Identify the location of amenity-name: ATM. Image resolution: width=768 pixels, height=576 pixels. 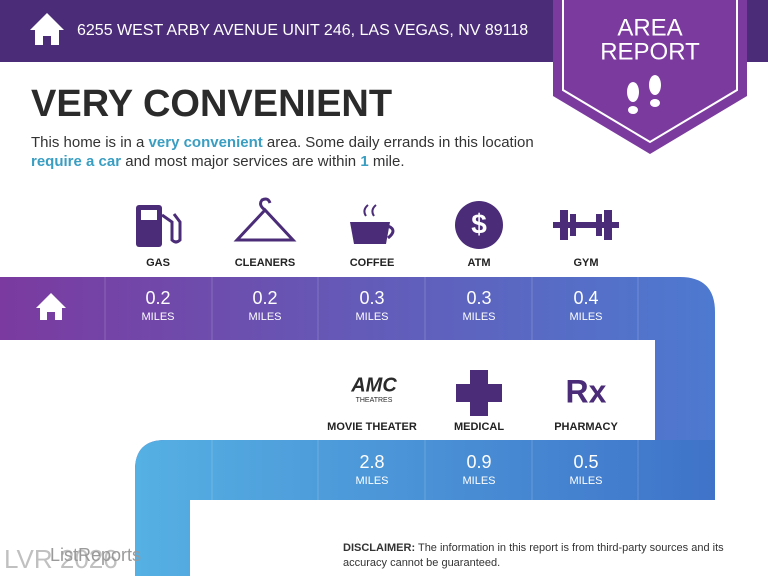
(478, 263).